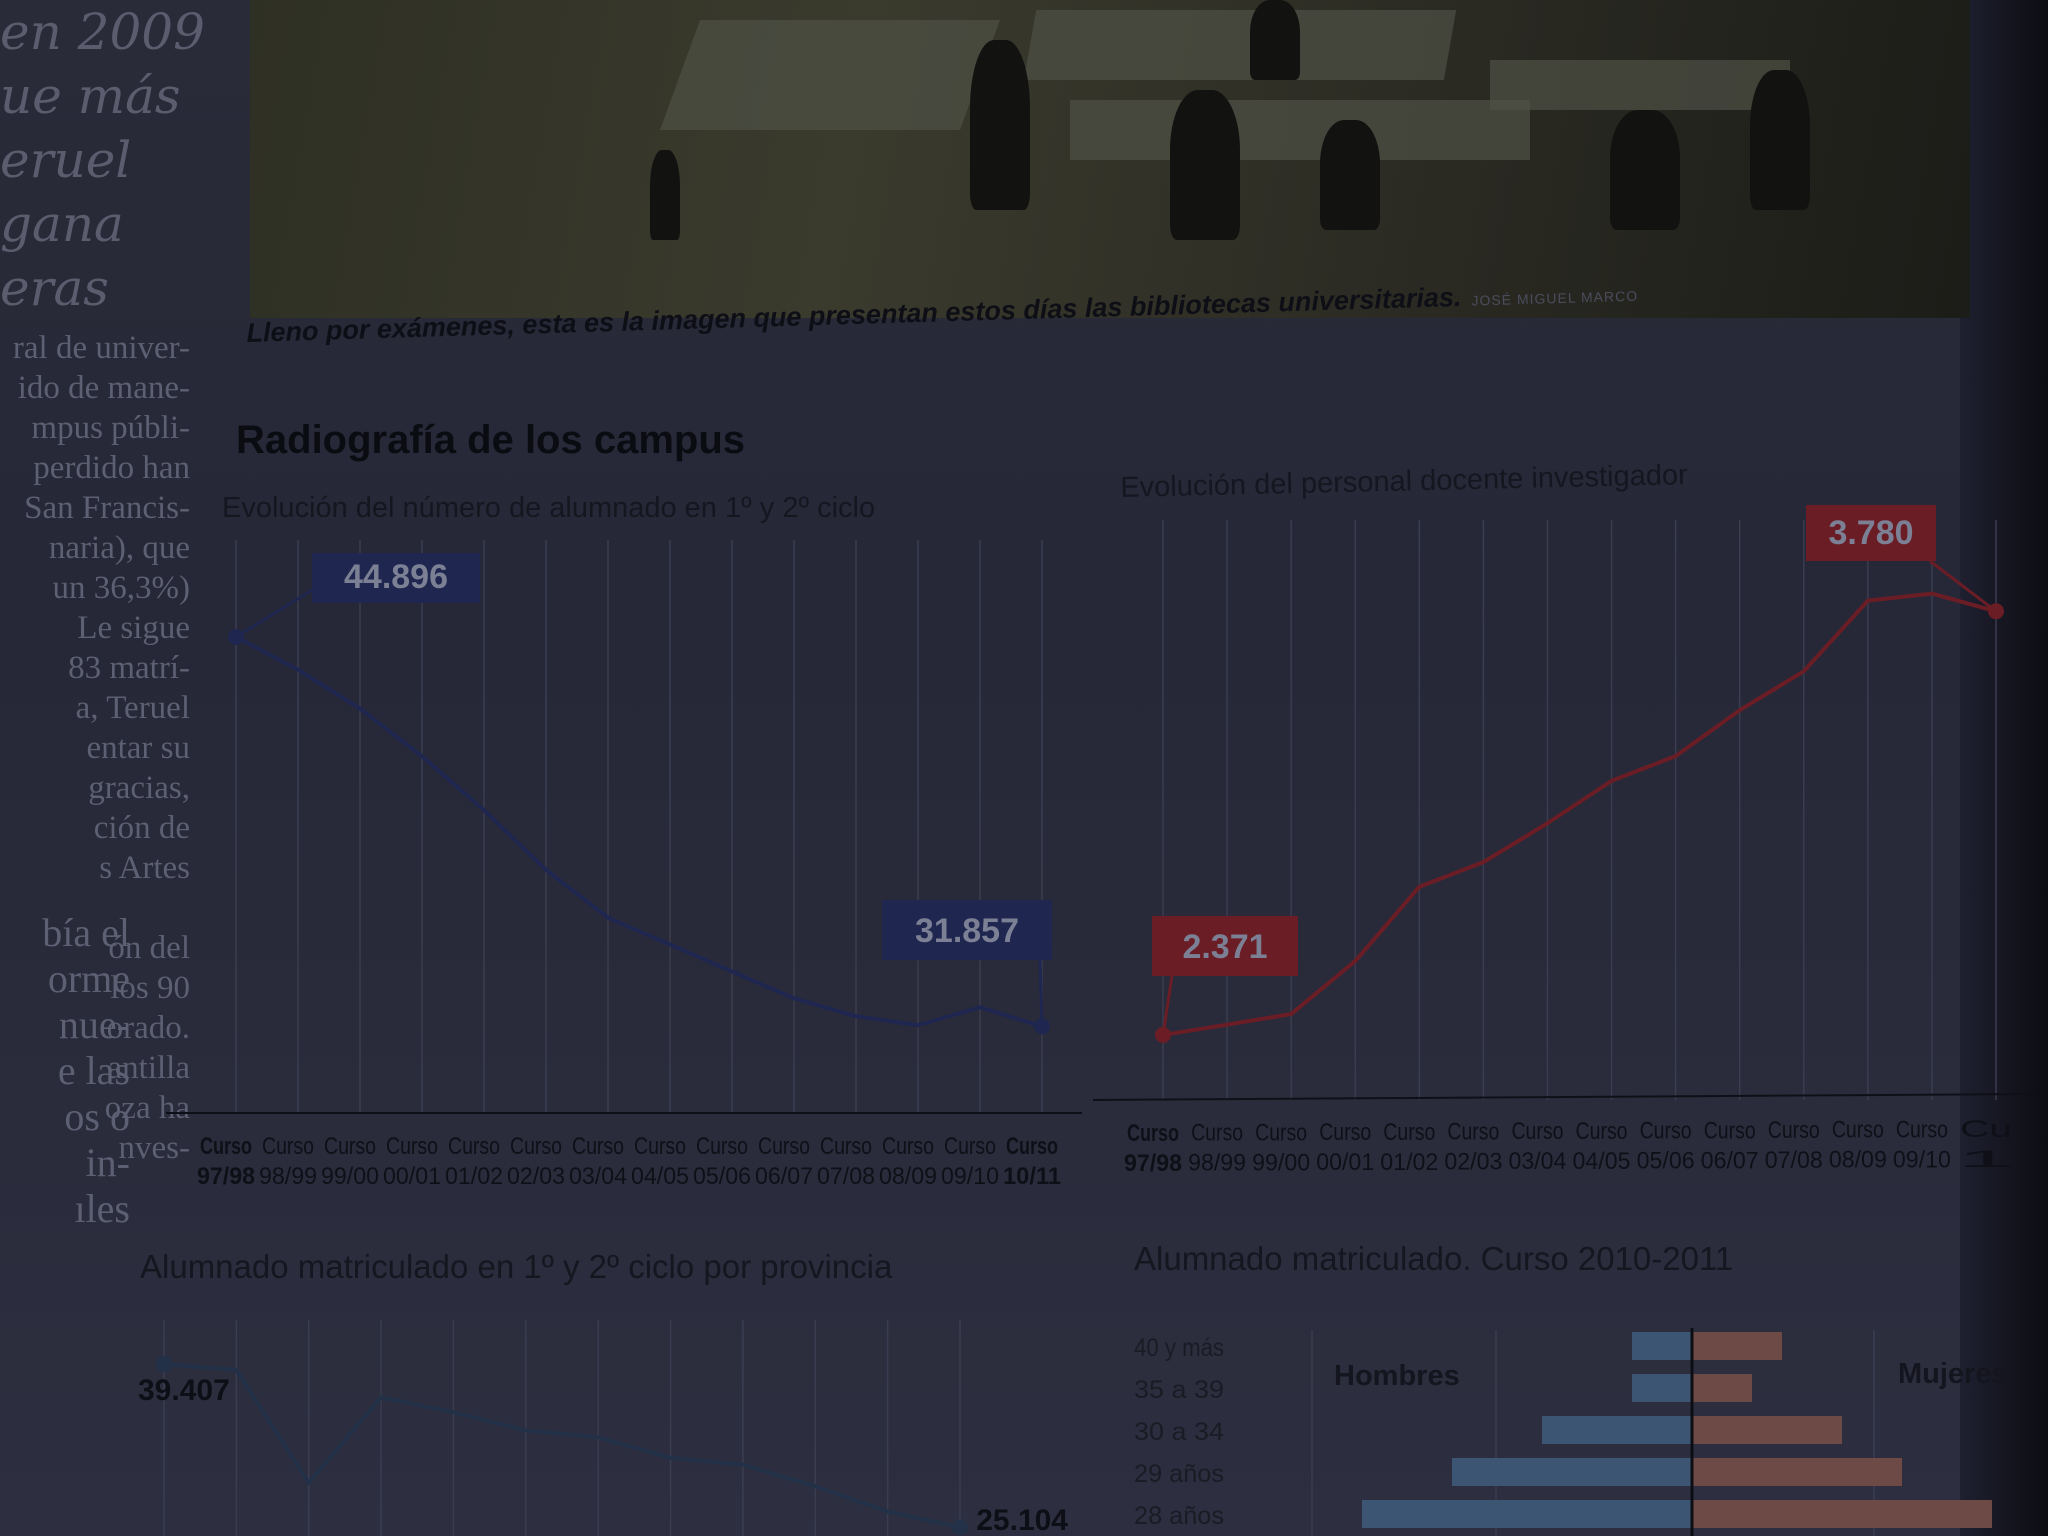  I want to click on article-line: a, Teruel, so click(132, 708).